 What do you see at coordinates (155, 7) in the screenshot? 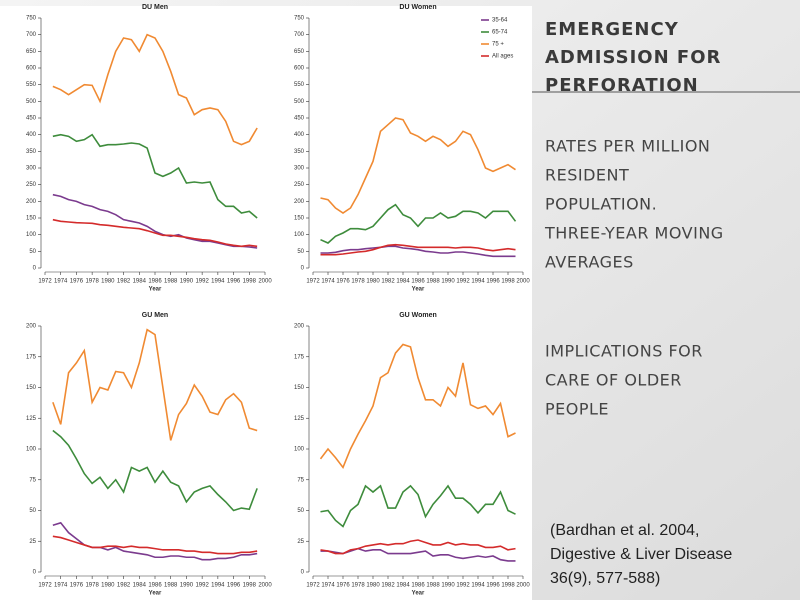
I see `chart-title: DU Men` at bounding box center [155, 7].